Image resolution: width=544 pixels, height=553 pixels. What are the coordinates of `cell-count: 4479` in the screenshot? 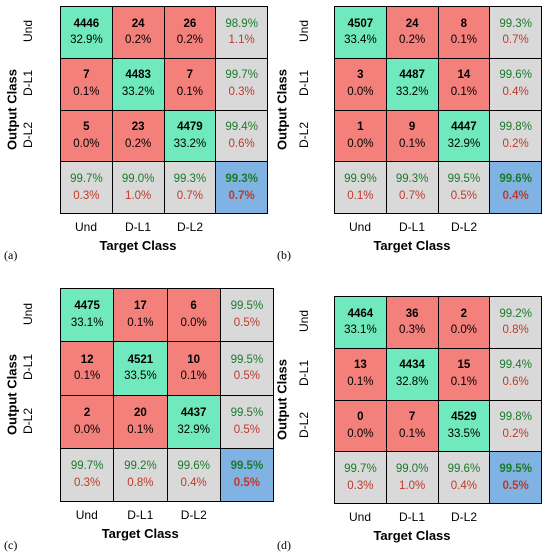 It's located at (190, 127).